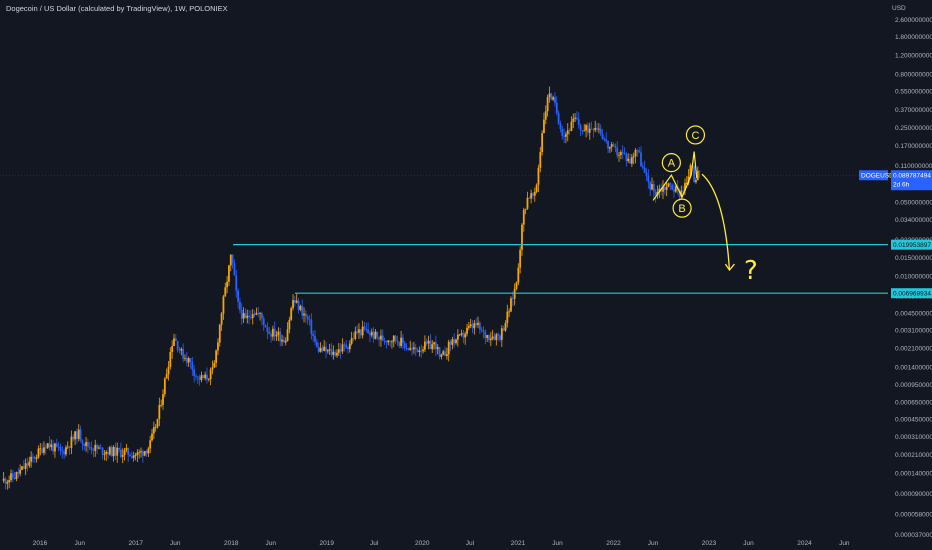  Describe the element at coordinates (877, 176) in the screenshot. I see `symbol-label: DOGEUSD` at that location.